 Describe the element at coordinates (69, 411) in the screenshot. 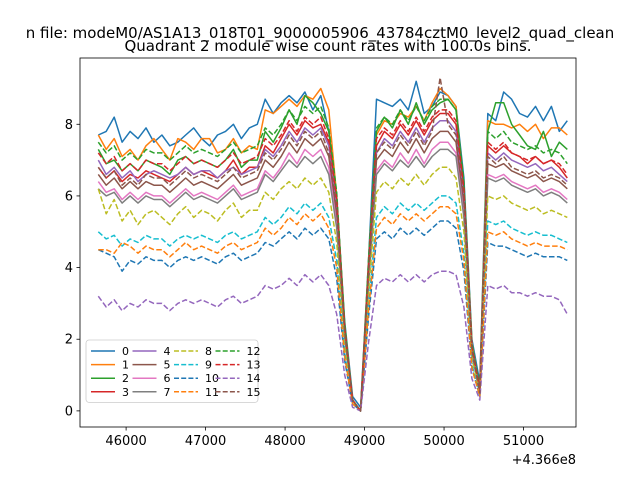

I see `y-tick-label: 0` at that location.